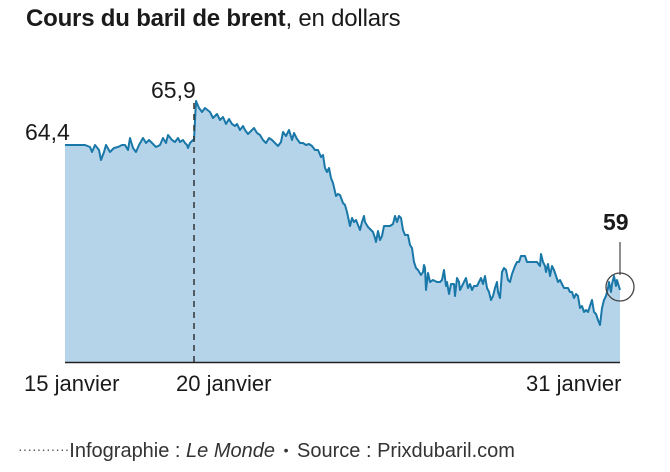 The height and width of the screenshot is (472, 670). I want to click on x-label-31-janvier: 31 janvier, so click(574, 383).